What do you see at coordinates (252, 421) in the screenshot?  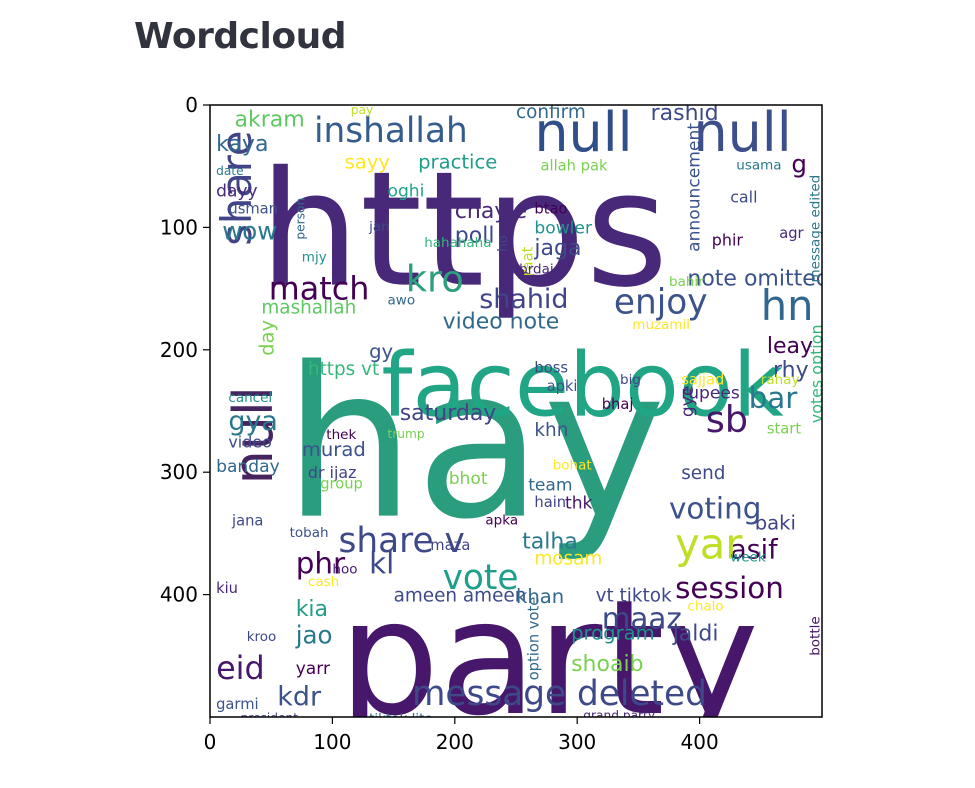 I see `word-gya: gya` at bounding box center [252, 421].